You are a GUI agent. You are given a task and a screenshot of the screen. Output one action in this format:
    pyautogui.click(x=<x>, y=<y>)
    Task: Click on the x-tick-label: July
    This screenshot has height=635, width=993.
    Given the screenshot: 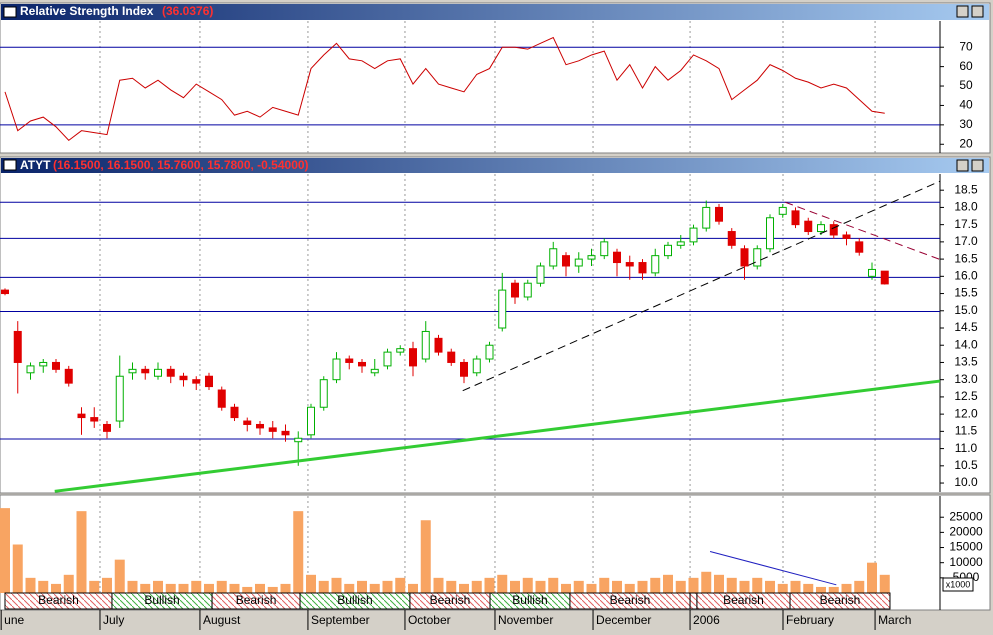 What is the action you would take?
    pyautogui.click(x=113, y=620)
    